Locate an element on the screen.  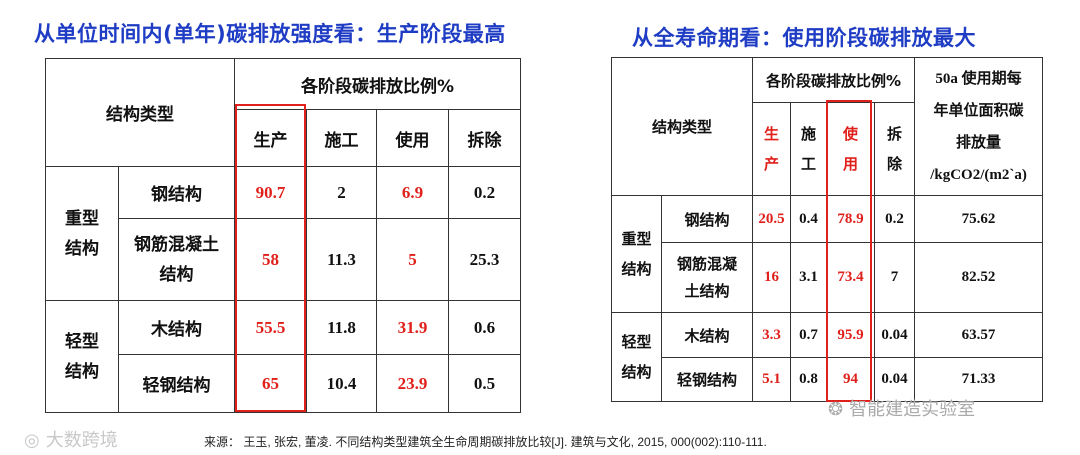
cell-value: 55.5 is located at coordinates (270, 327).